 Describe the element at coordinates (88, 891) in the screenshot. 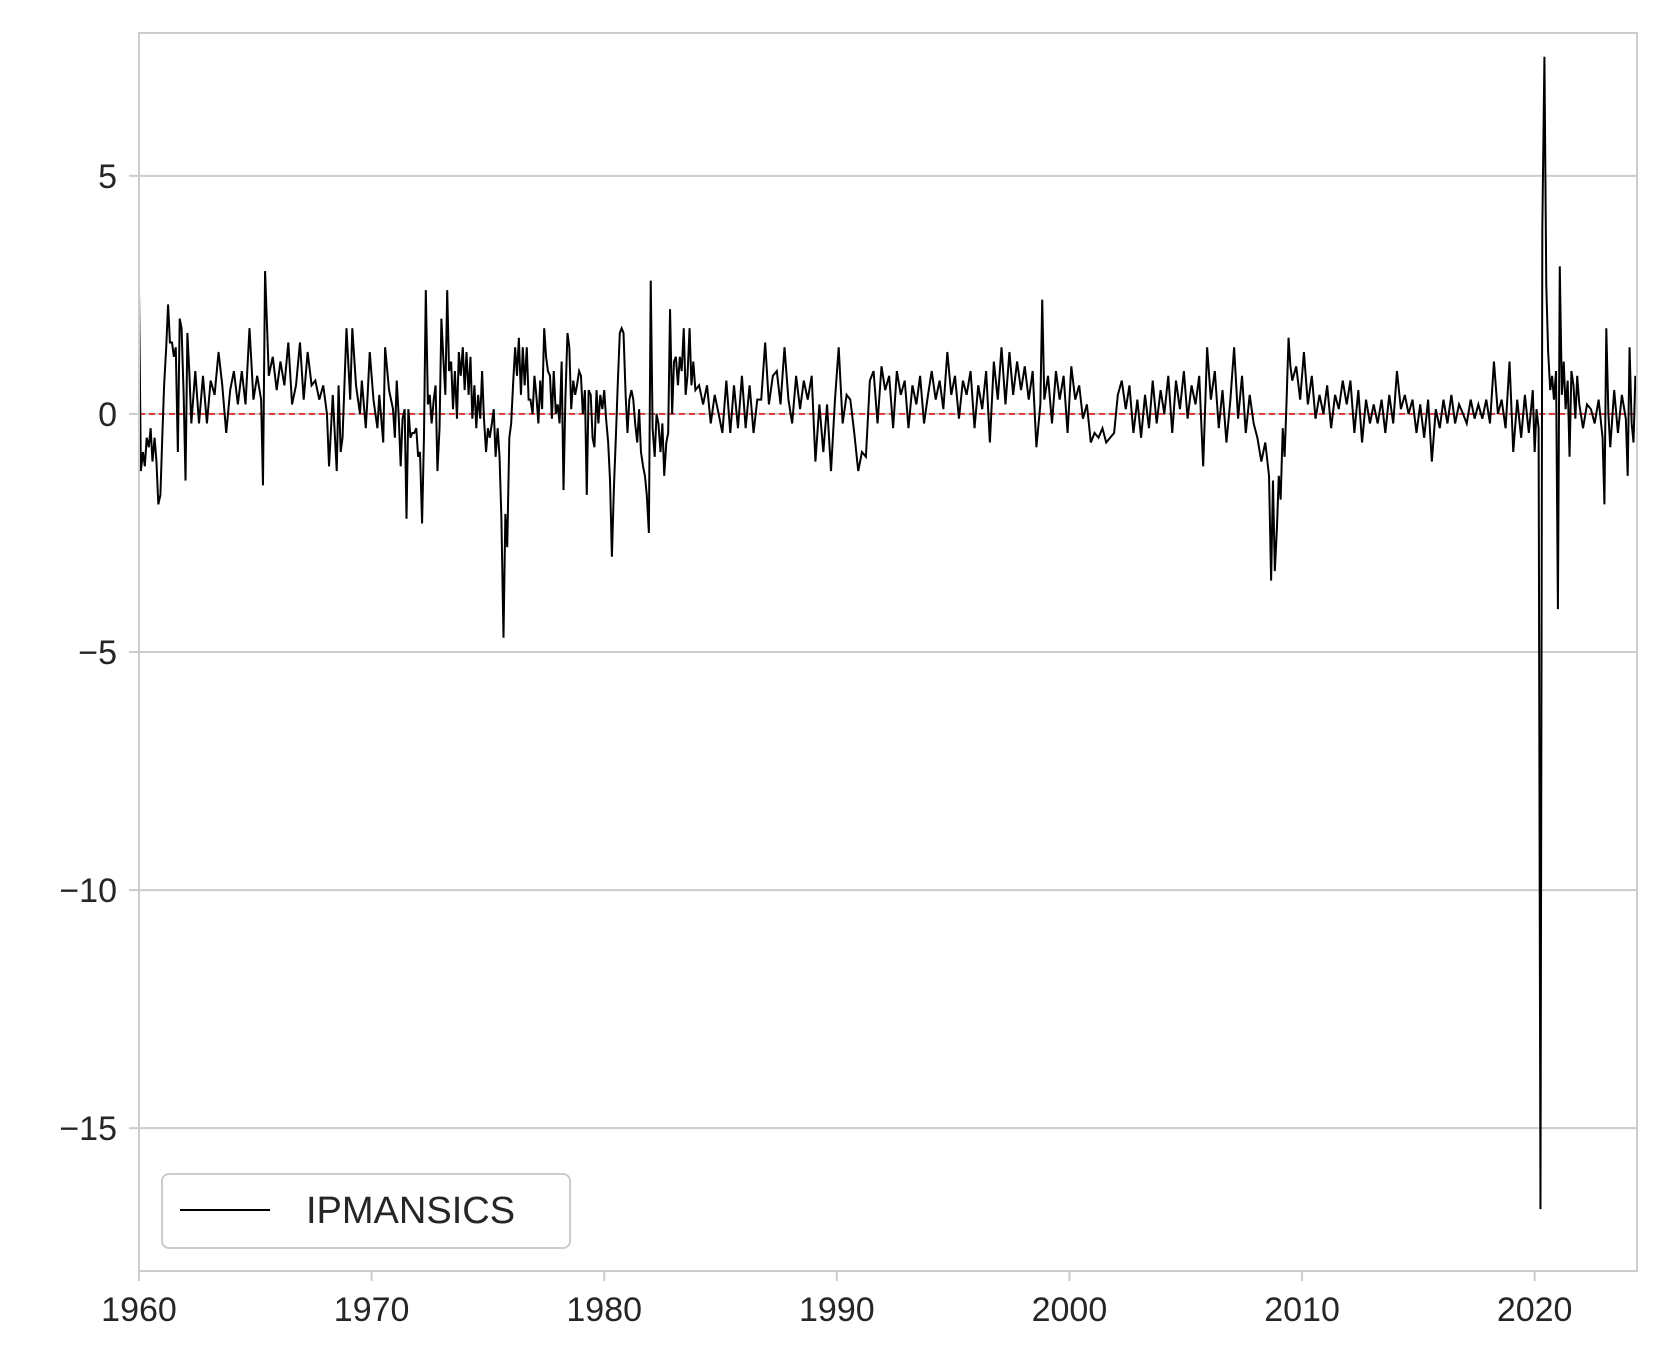

I see `y-tick-label: −10` at that location.